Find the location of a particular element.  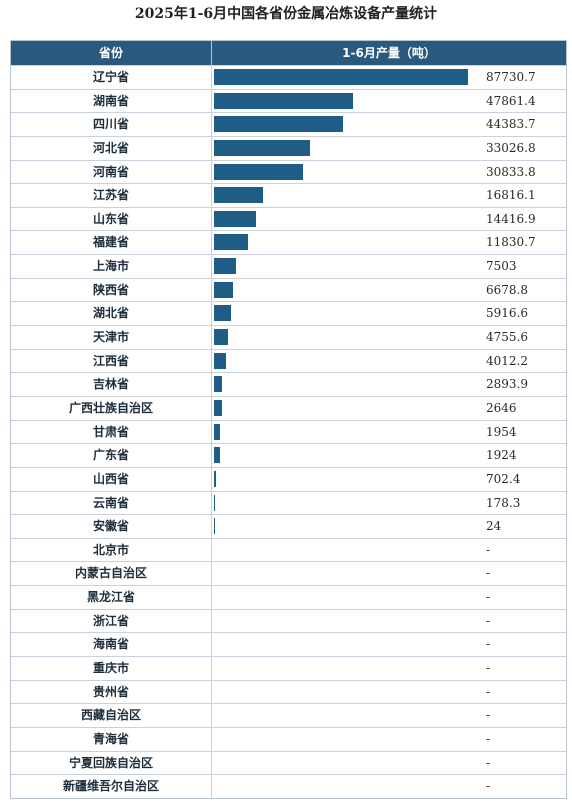

province-label: 吉林省 is located at coordinates (111, 384).